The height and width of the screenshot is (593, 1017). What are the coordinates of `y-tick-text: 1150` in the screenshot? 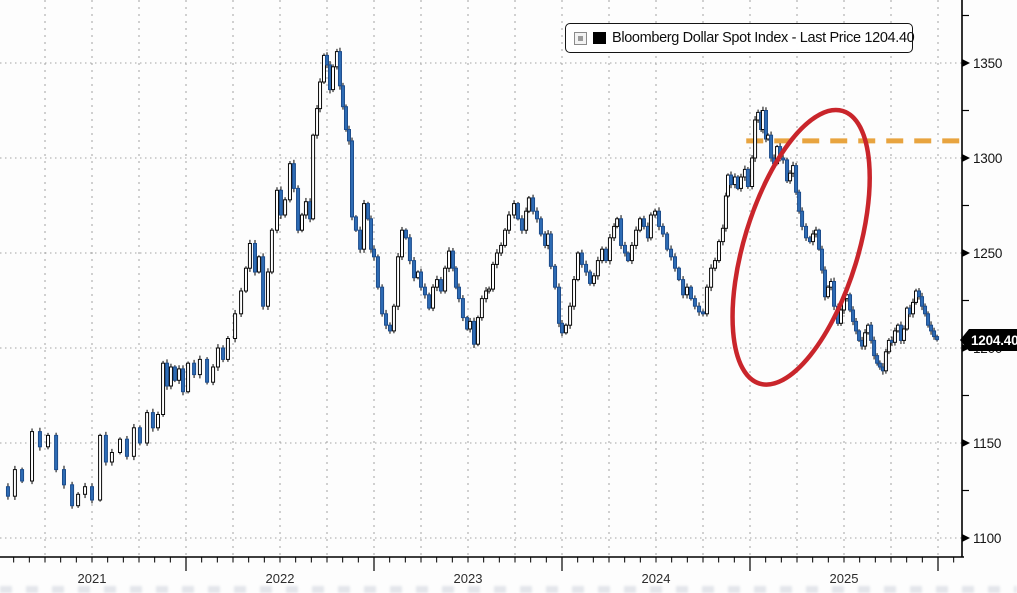 It's located at (987, 443).